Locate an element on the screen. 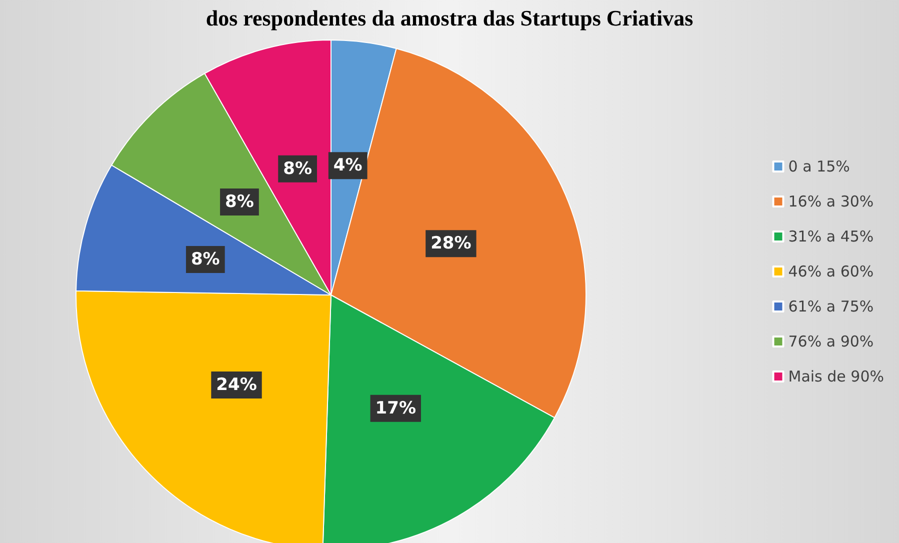 This screenshot has height=543, width=899. chart-title: dos respondentes da amostra das Startups Criativas is located at coordinates (450, 18).